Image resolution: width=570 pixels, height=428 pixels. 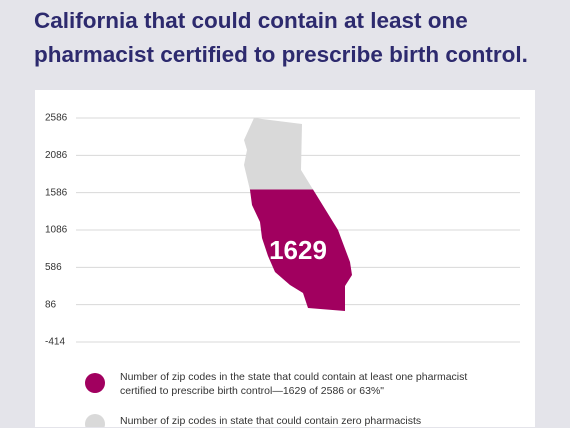 What do you see at coordinates (53, 267) in the screenshot?
I see `y-tick-label: 586` at bounding box center [53, 267].